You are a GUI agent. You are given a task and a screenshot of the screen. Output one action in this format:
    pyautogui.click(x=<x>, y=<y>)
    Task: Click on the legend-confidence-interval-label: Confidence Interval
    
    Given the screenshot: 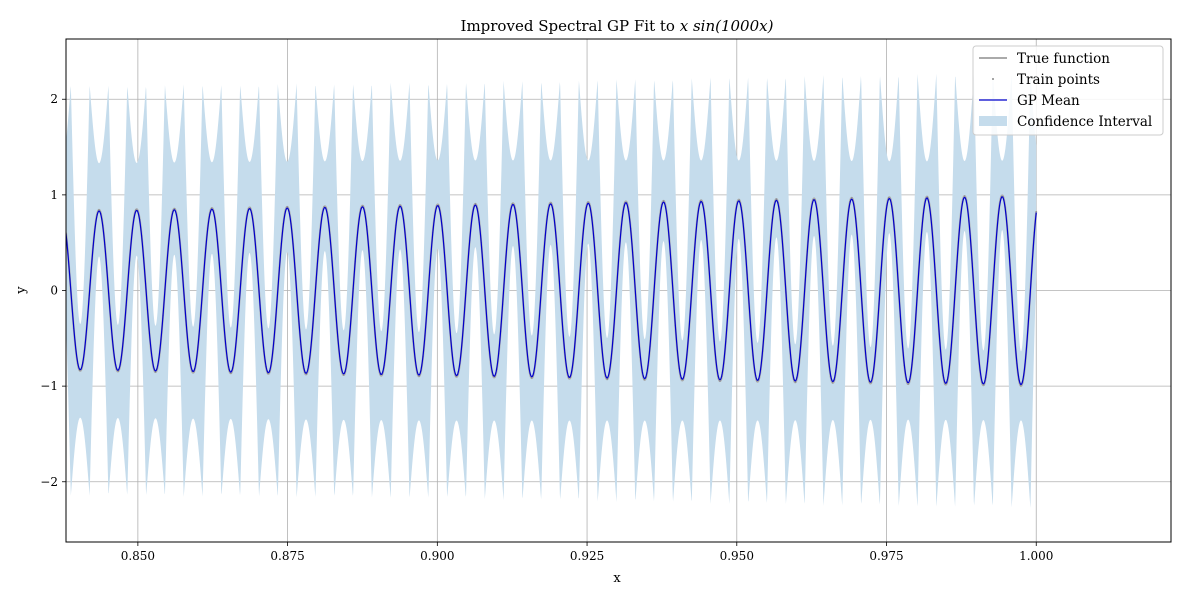 What is the action you would take?
    pyautogui.click(x=1084, y=122)
    